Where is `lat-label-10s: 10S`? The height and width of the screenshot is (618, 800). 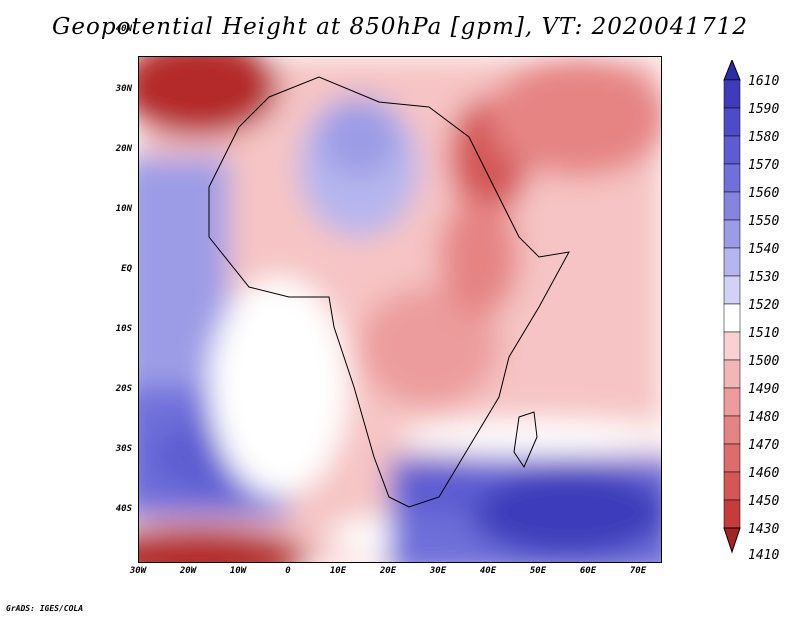 lat-label-10s: 10S is located at coordinates (123, 329).